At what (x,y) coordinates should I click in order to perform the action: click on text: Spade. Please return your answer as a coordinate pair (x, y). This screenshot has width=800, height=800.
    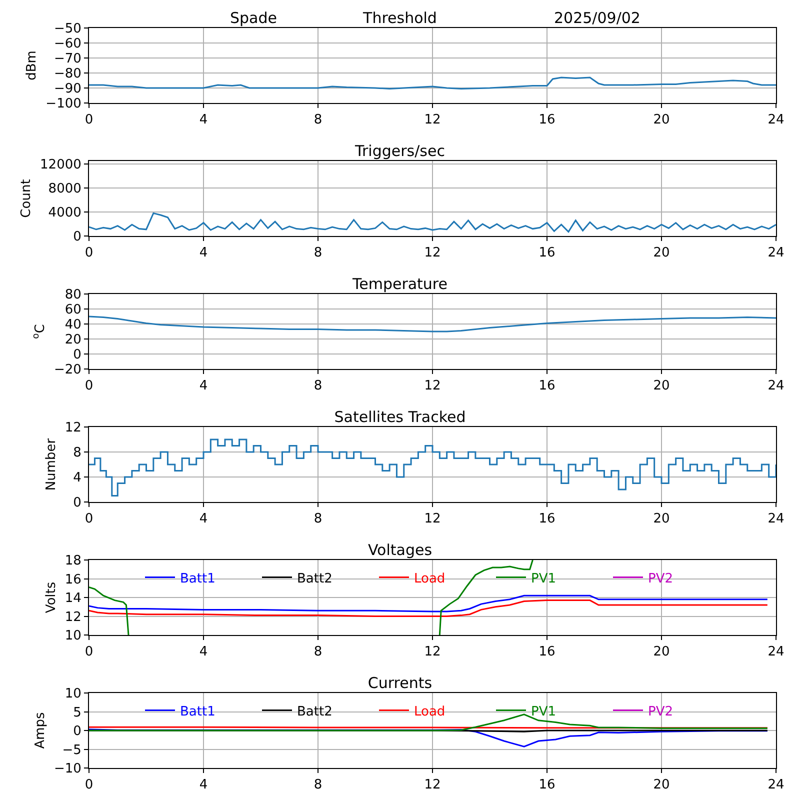
    Looking at the image, I should click on (253, 18).